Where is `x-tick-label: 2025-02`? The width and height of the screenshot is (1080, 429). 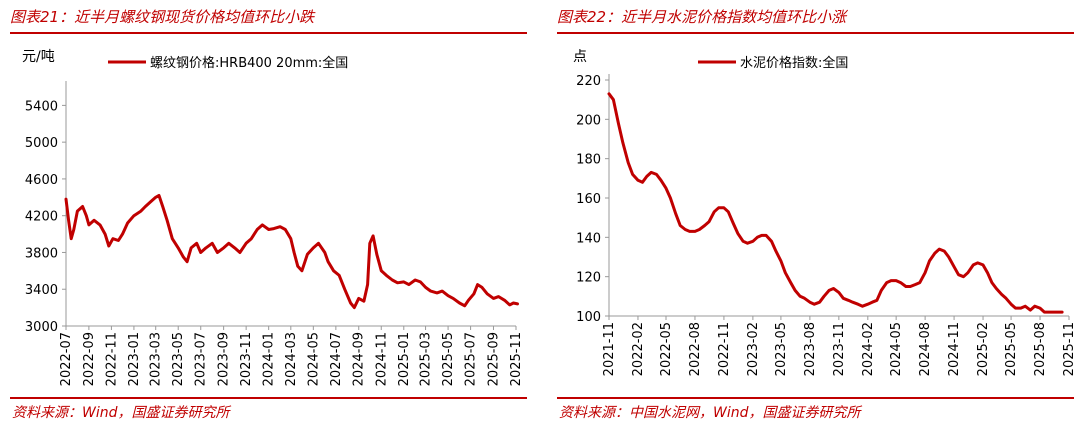
x-tick-label: 2025-02 is located at coordinates (983, 349).